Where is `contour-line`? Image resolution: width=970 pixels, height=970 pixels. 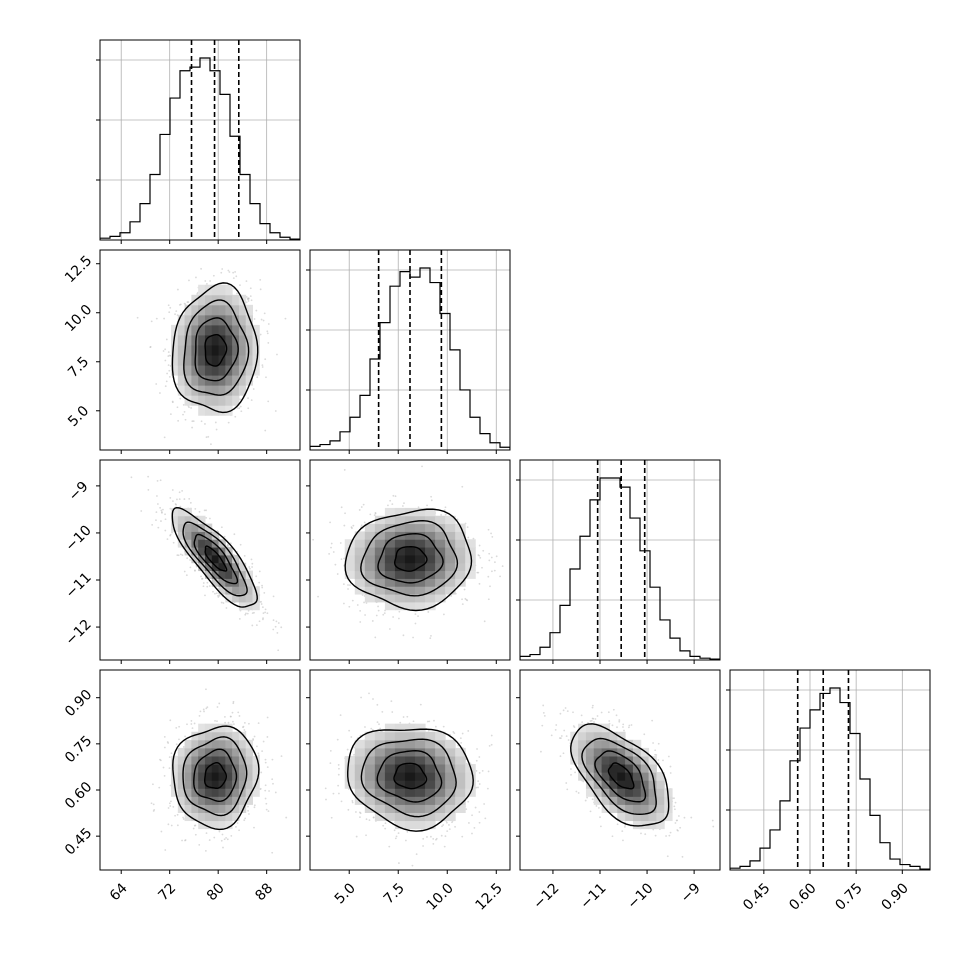
contour-line is located at coordinates (215, 775).